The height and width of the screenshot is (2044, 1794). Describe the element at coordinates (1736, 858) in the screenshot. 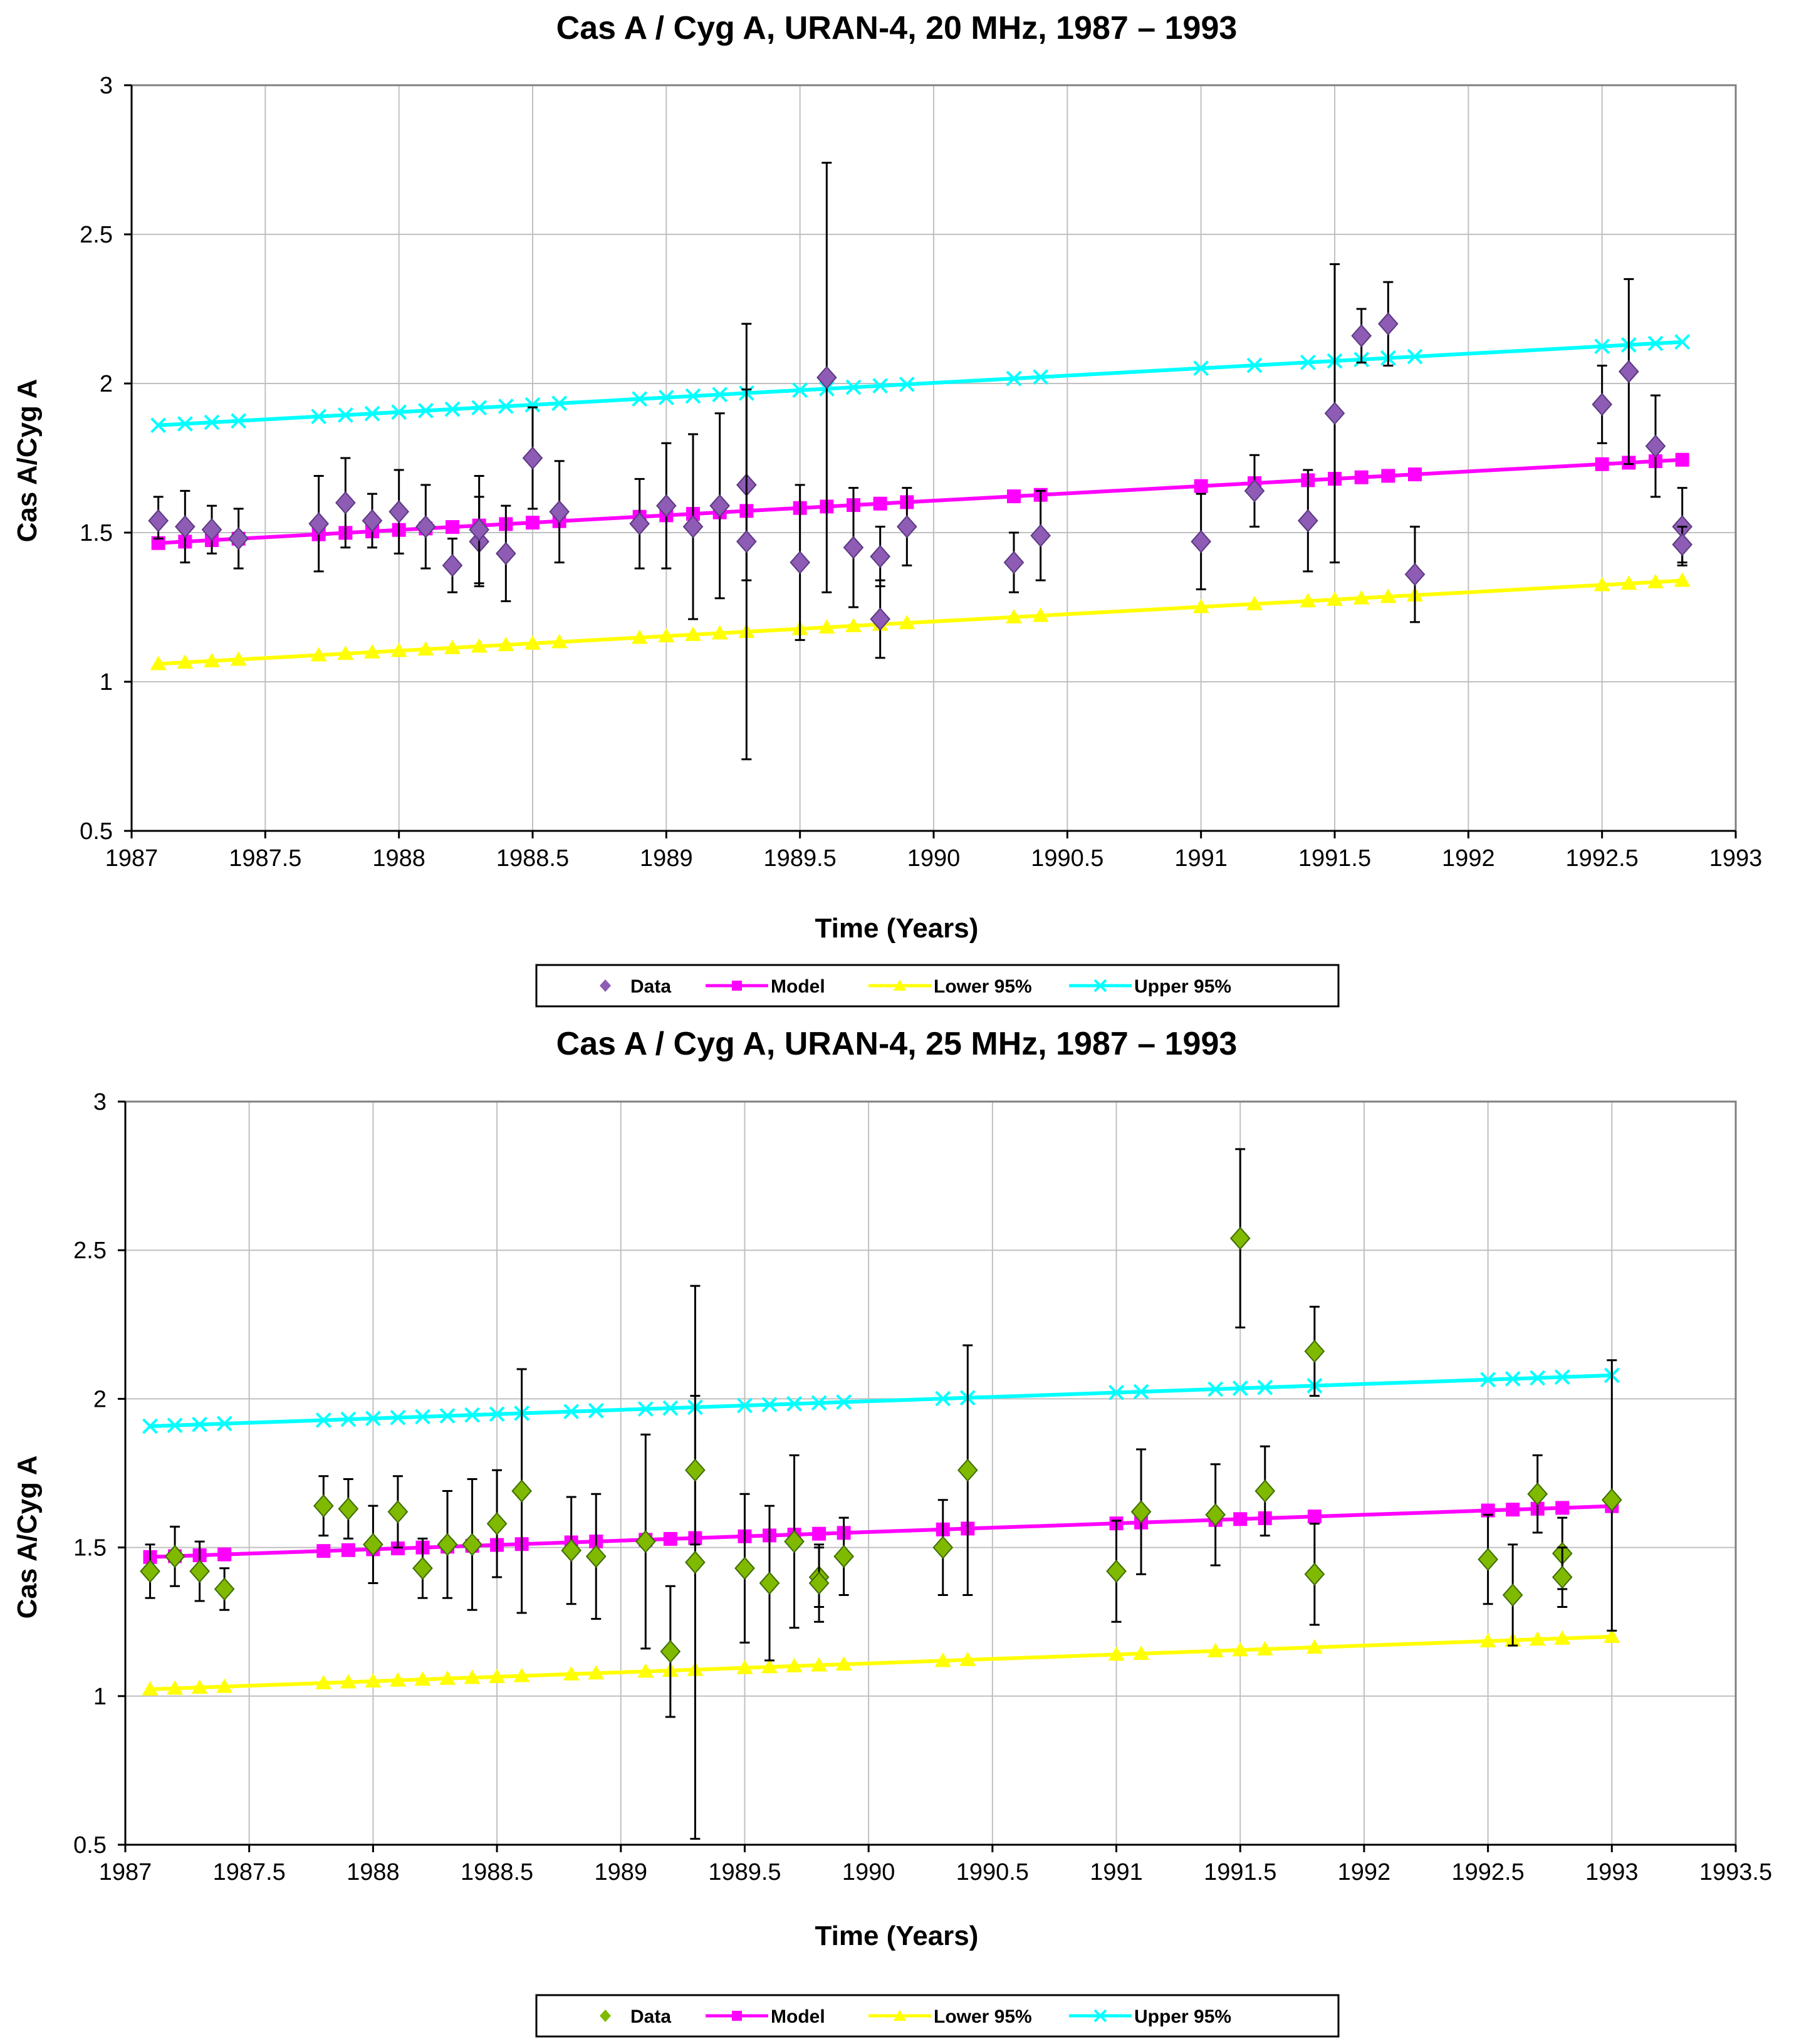

I see `x-tick-label: 1993` at that location.